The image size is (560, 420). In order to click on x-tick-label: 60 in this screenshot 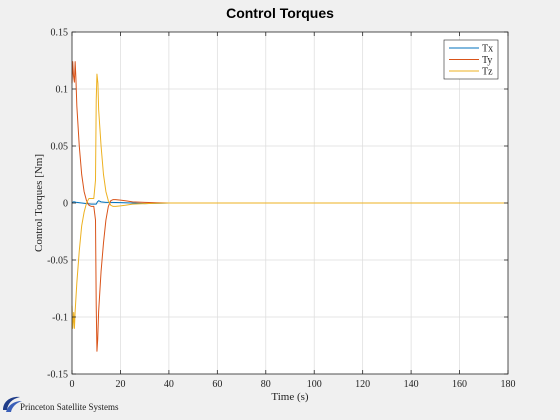, I will do `click(217, 384)`.